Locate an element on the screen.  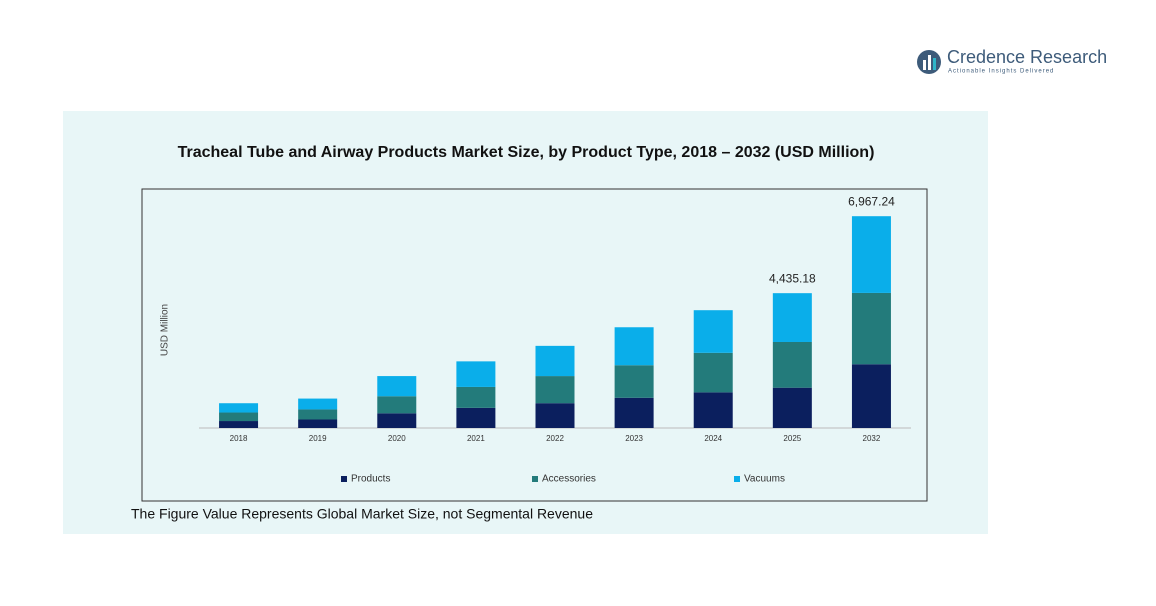
x-tick-label: 2021 is located at coordinates (476, 438).